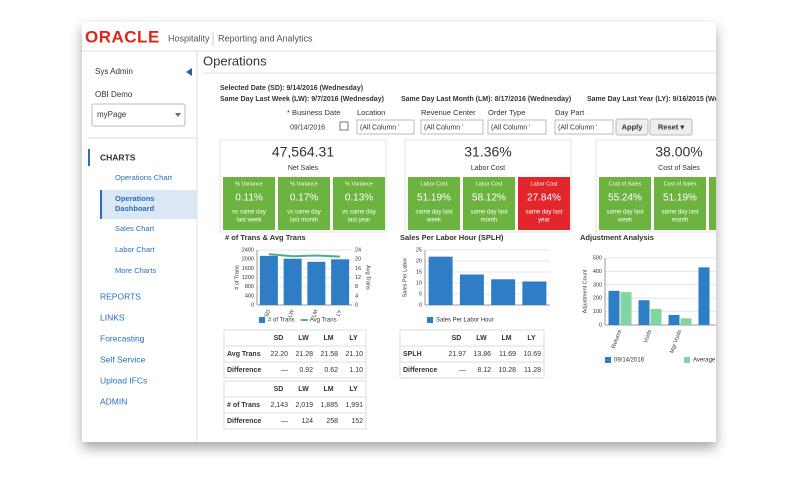  Describe the element at coordinates (419, 283) in the screenshot. I see `y-tick-label: 10` at that location.